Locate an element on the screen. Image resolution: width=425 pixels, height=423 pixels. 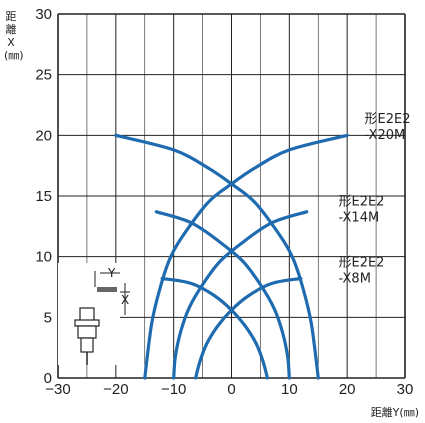
x-tick-label: 10 is located at coordinates (289, 389).